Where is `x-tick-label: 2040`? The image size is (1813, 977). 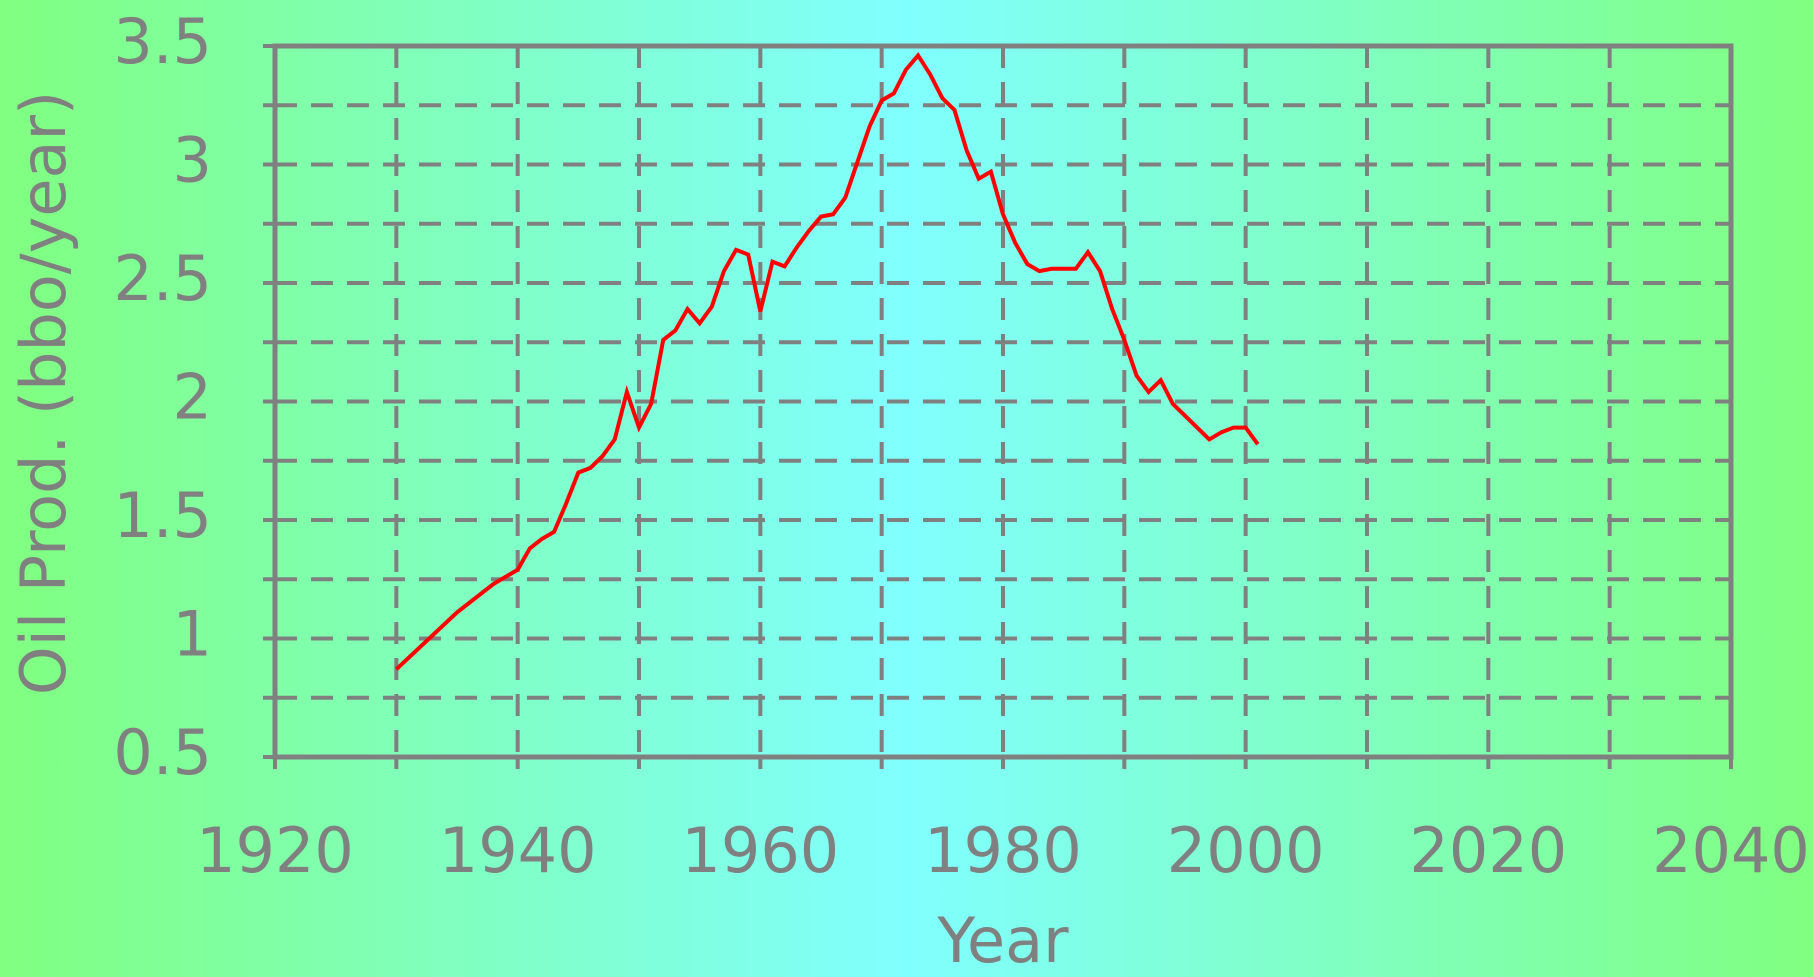
x-tick-label: 2040 is located at coordinates (1731, 850).